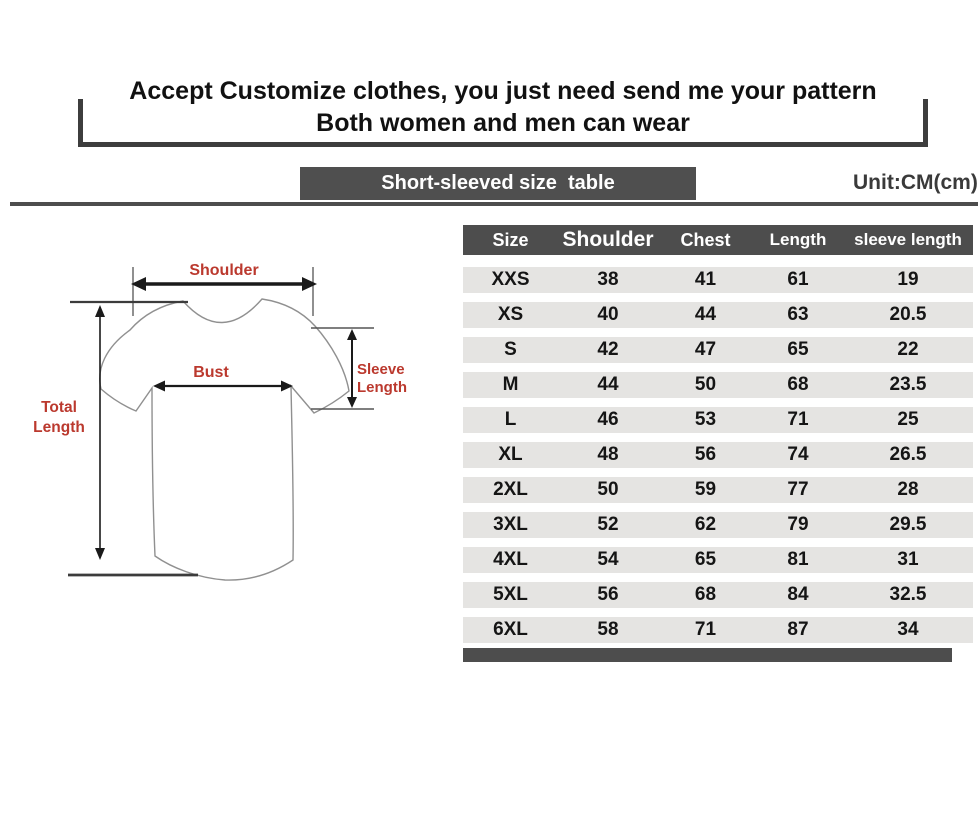  What do you see at coordinates (798, 454) in the screenshot?
I see `measurement-cell: 74` at bounding box center [798, 454].